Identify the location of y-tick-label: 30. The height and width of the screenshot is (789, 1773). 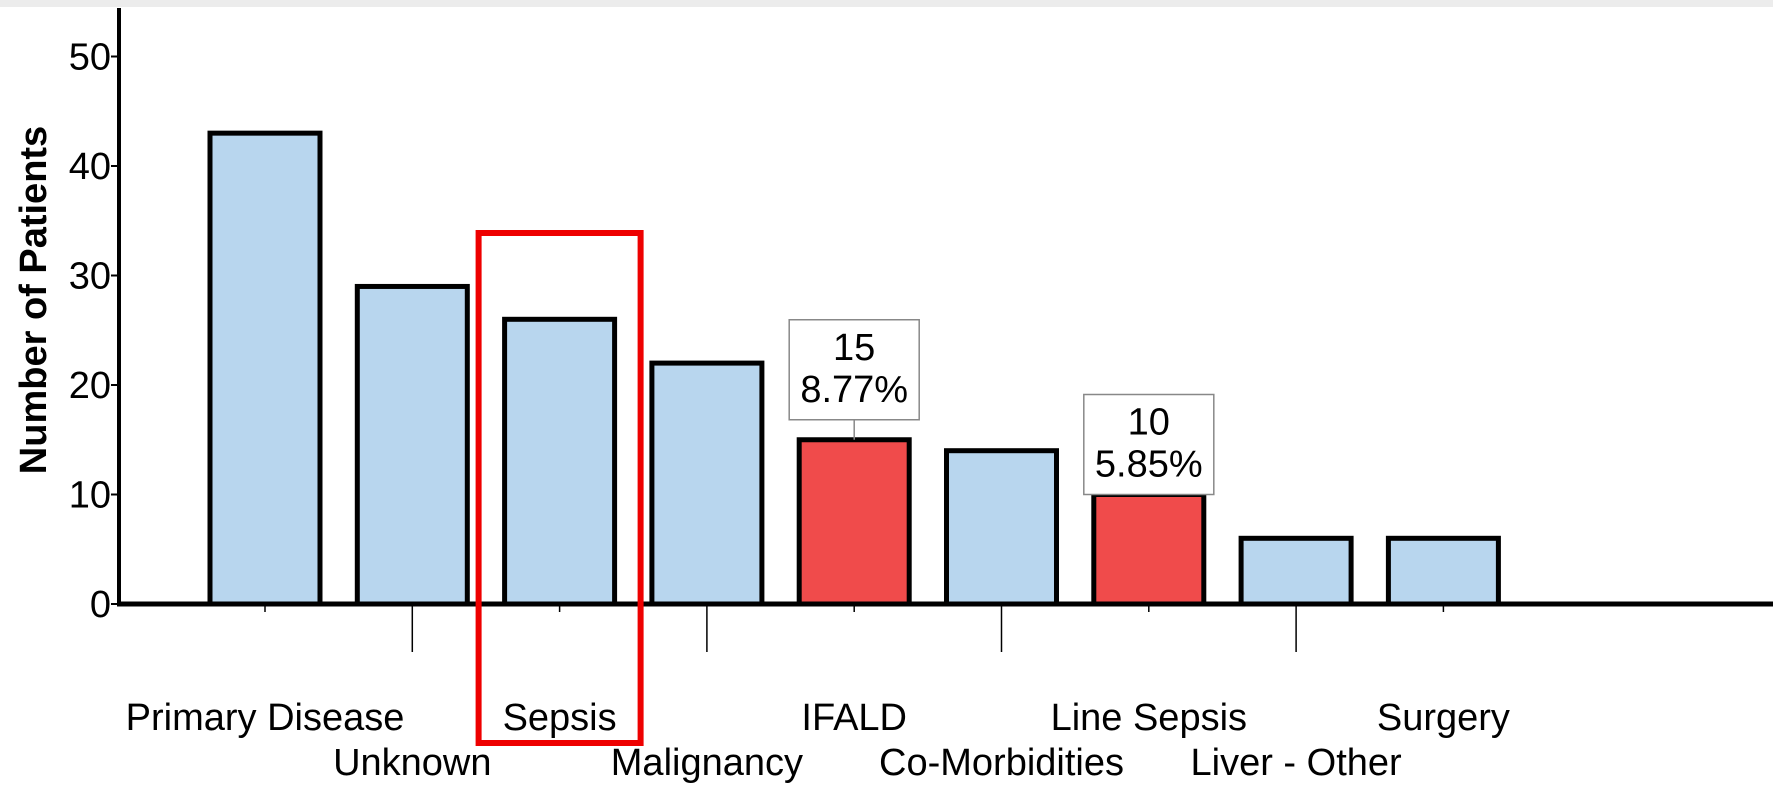
(90, 277).